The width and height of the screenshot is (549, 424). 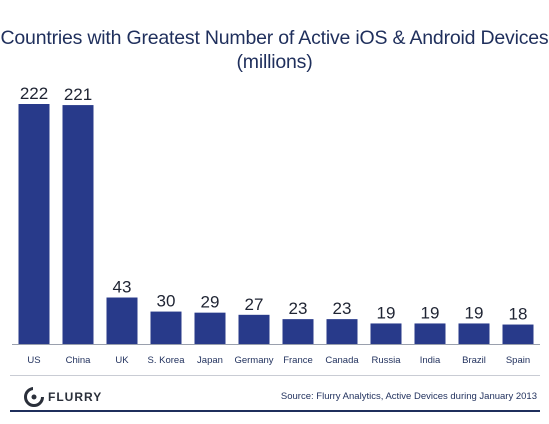 What do you see at coordinates (518, 334) in the screenshot?
I see `bar-spain` at bounding box center [518, 334].